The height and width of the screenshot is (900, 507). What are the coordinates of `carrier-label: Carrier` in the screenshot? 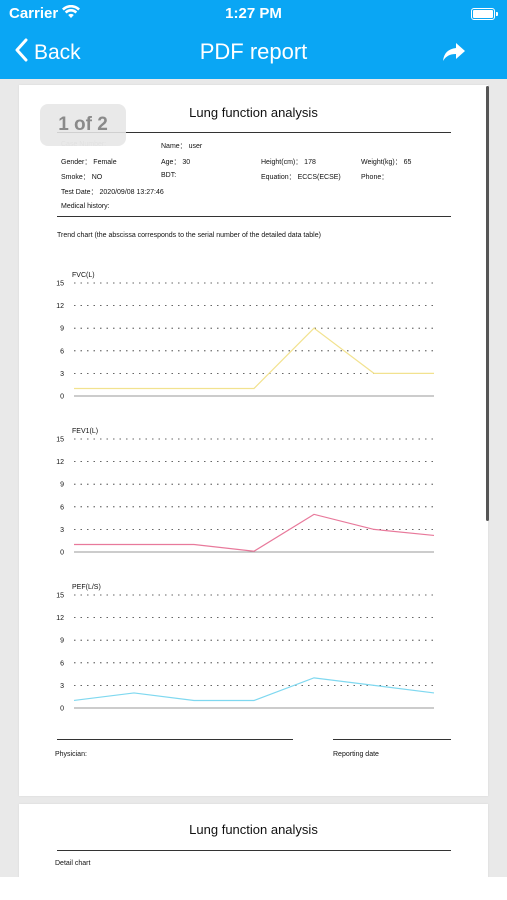 It's located at (34, 13).